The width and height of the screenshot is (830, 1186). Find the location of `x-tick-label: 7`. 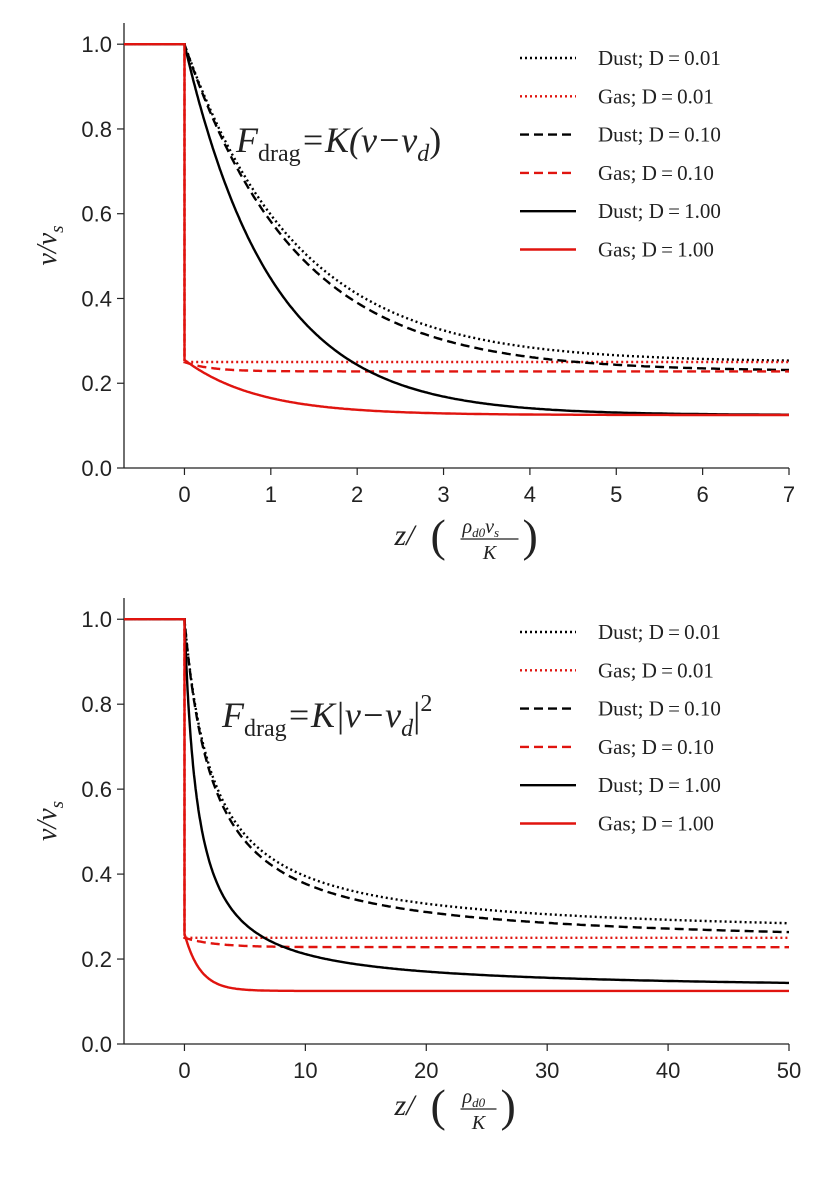

x-tick-label: 7 is located at coordinates (789, 494).